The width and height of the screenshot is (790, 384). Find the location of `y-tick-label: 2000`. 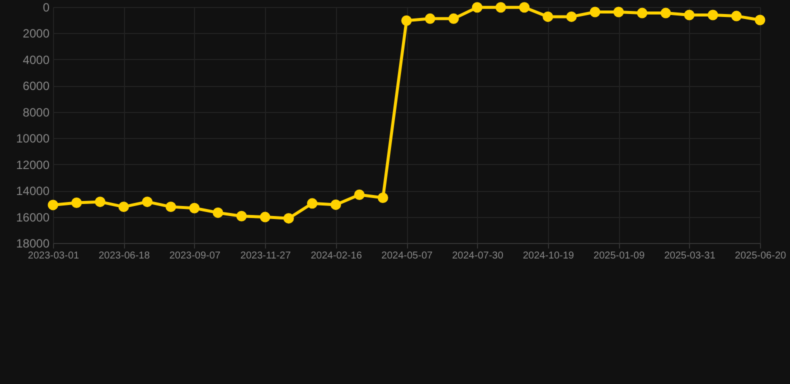

y-tick-label: 2000 is located at coordinates (36, 33).